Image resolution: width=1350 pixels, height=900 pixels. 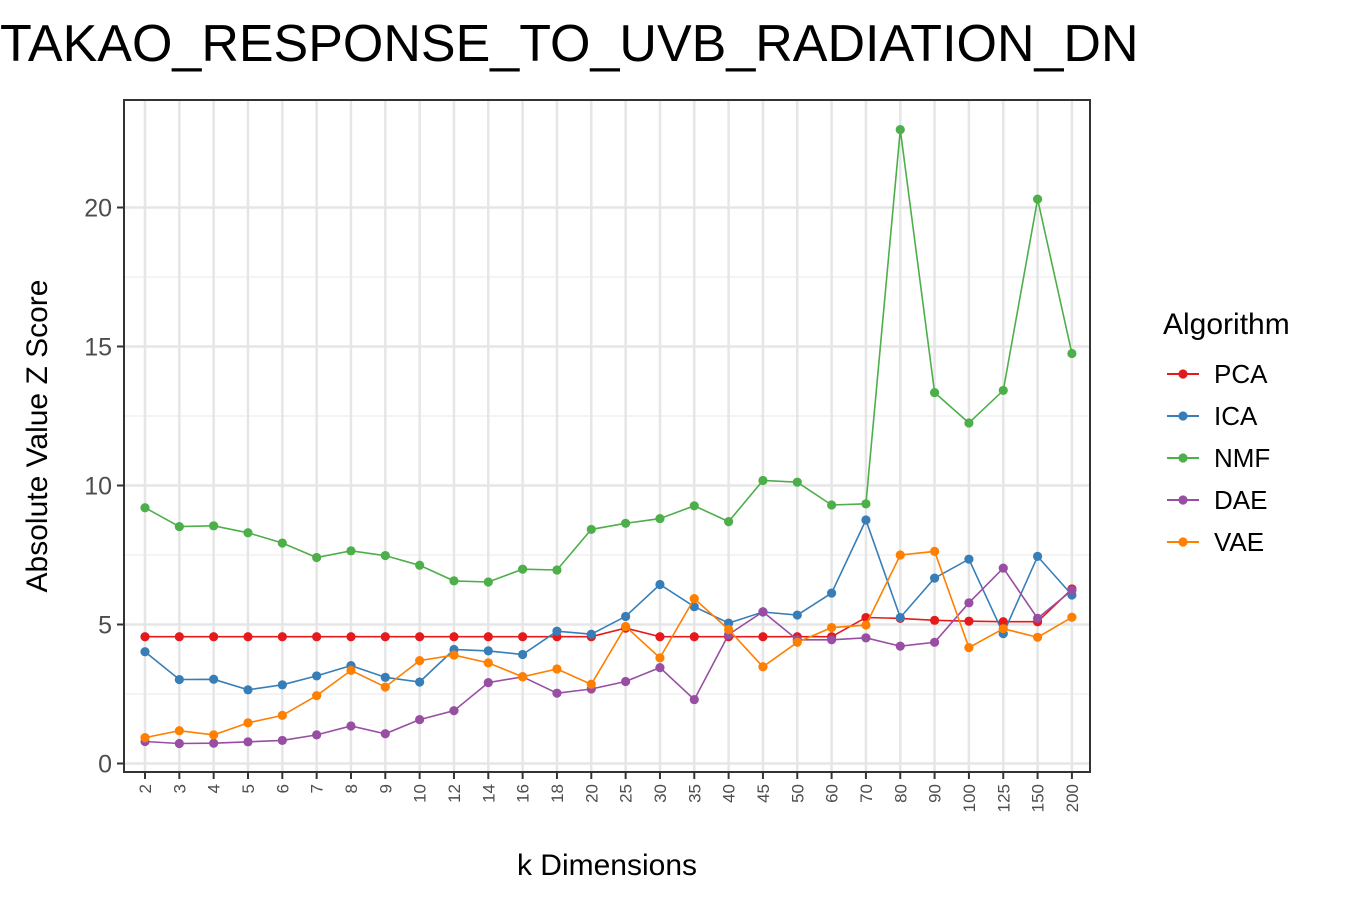 I want to click on x-tick-label: 90, so click(x=935, y=793).